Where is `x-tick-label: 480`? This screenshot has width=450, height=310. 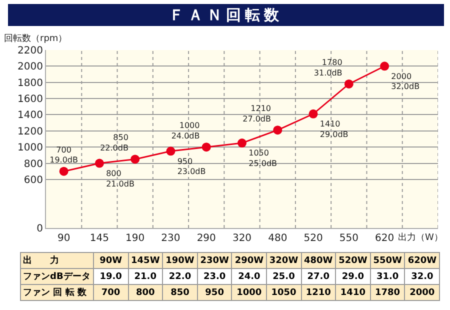 x-tick-label: 480 is located at coordinates (278, 238).